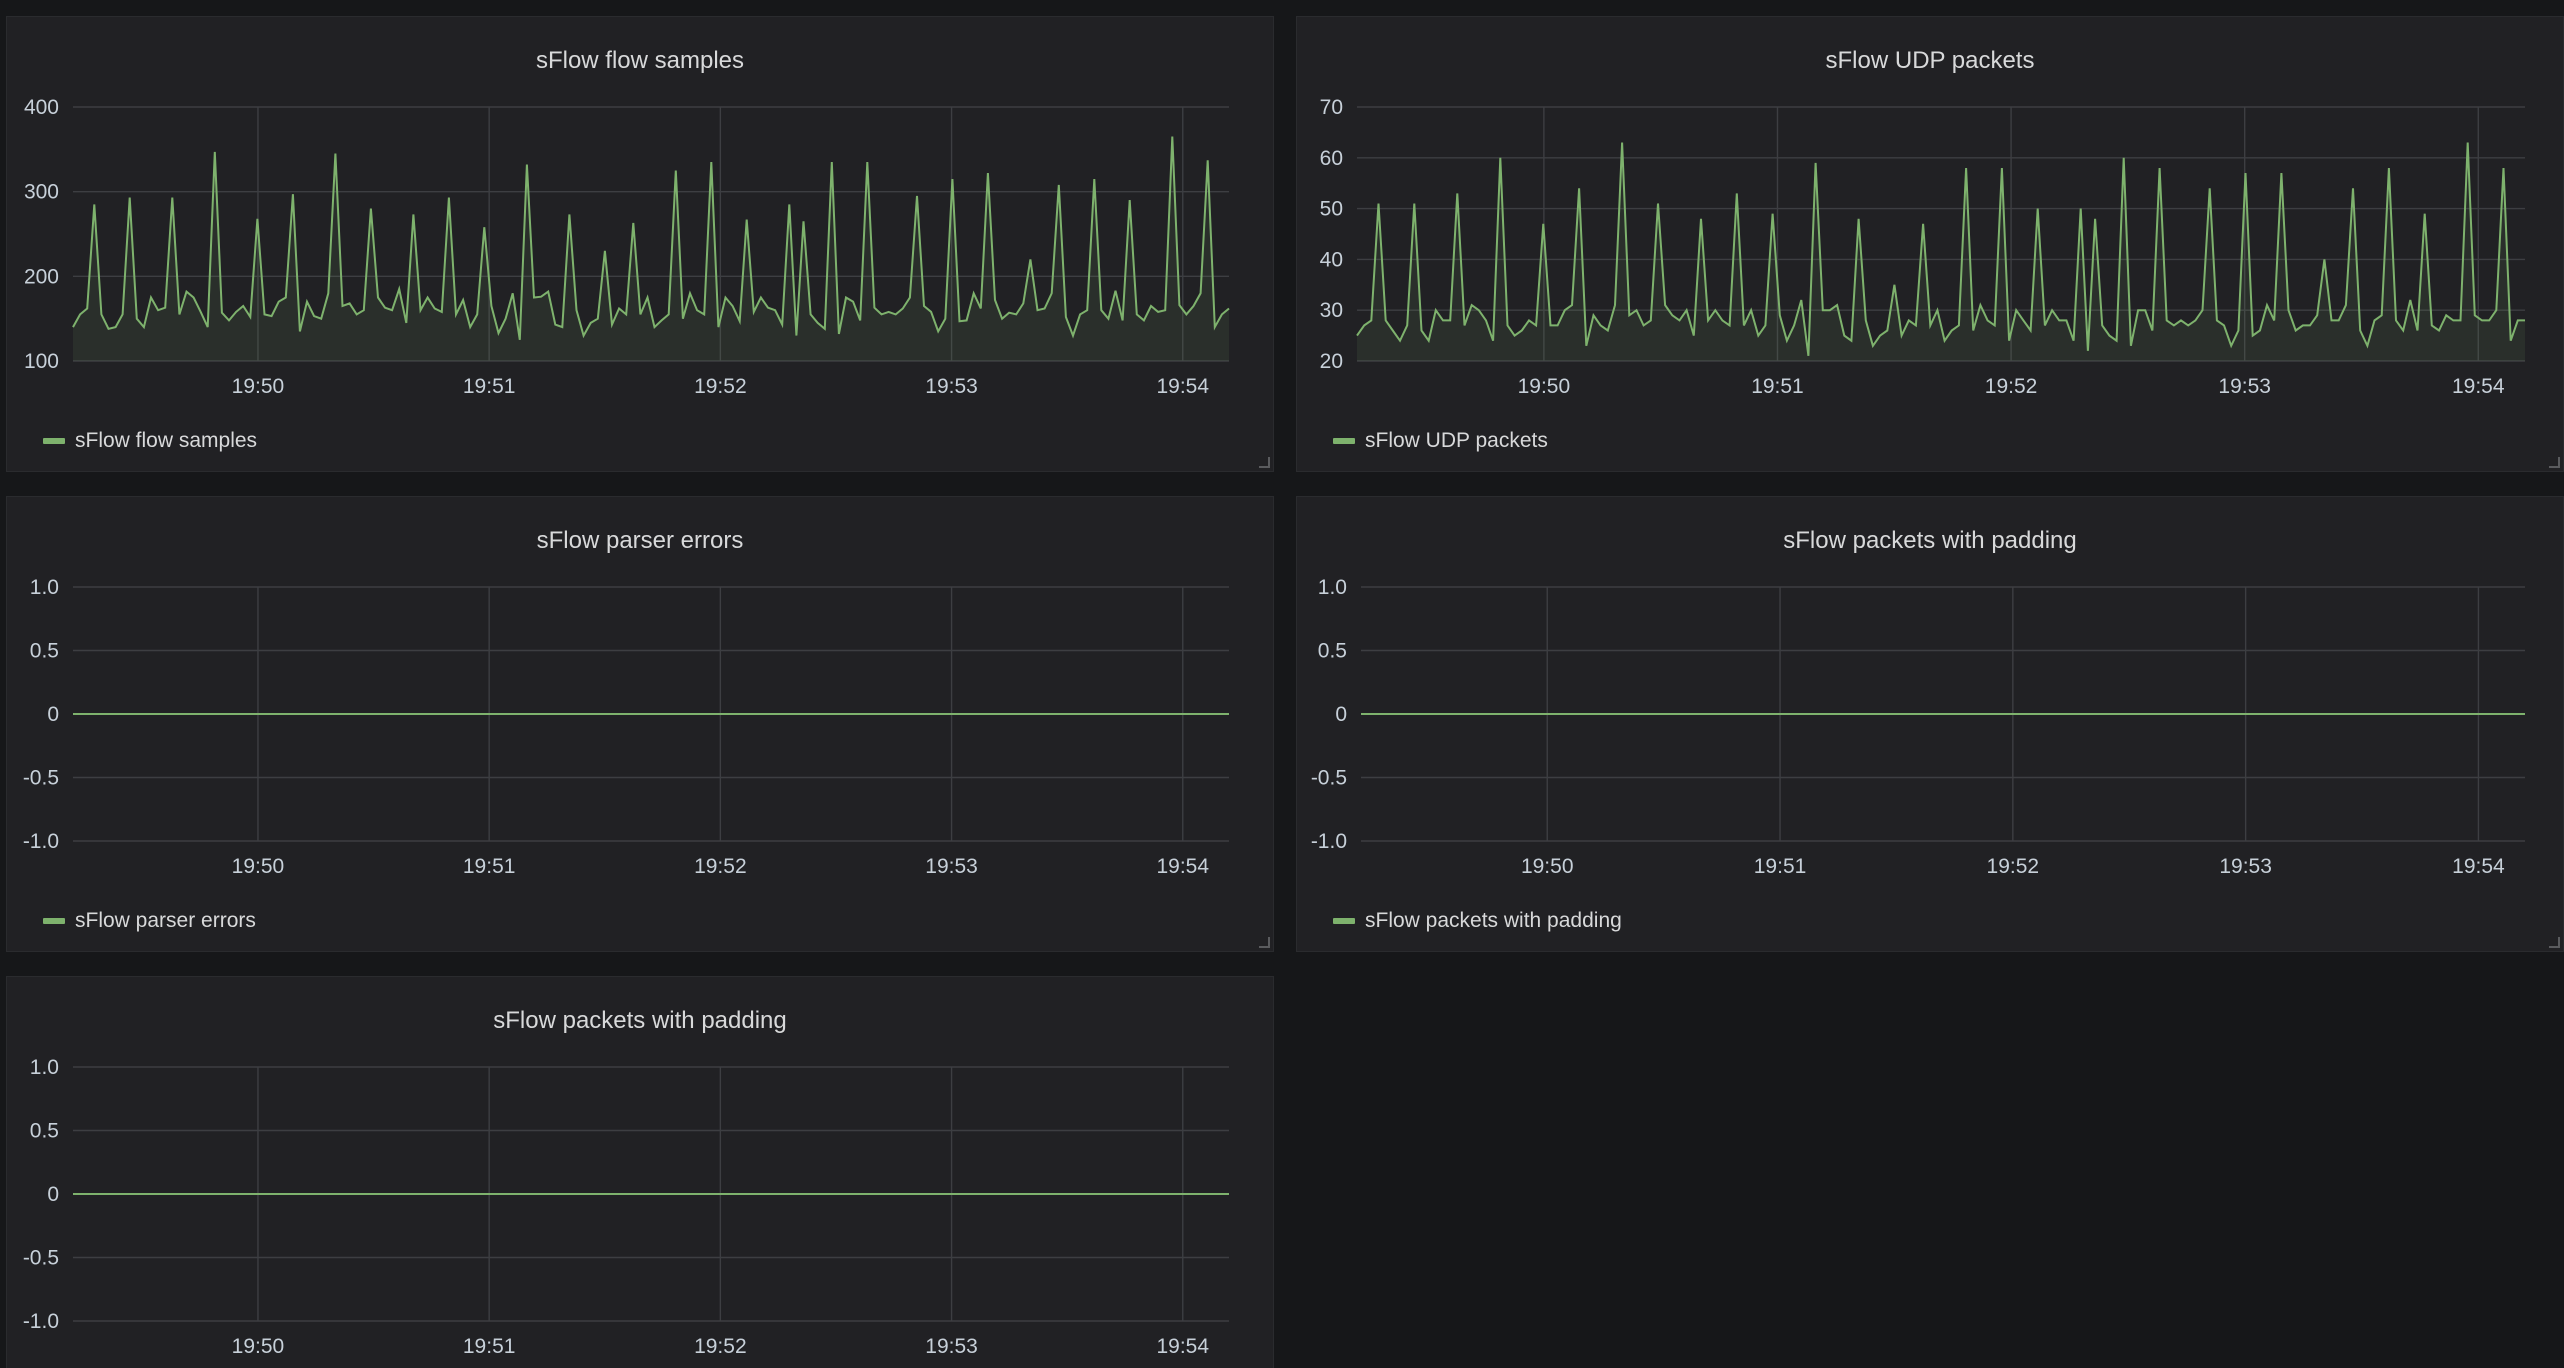  What do you see at coordinates (41, 107) in the screenshot?
I see `y-tick-label: 400` at bounding box center [41, 107].